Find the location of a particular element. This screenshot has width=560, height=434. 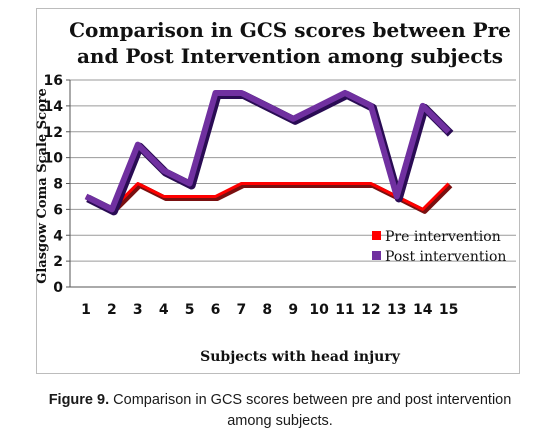

x-tick-labels: 1 2 3 4 5 6 7 8 9 10 11 12 13 14 15 is located at coordinates (269, 310).